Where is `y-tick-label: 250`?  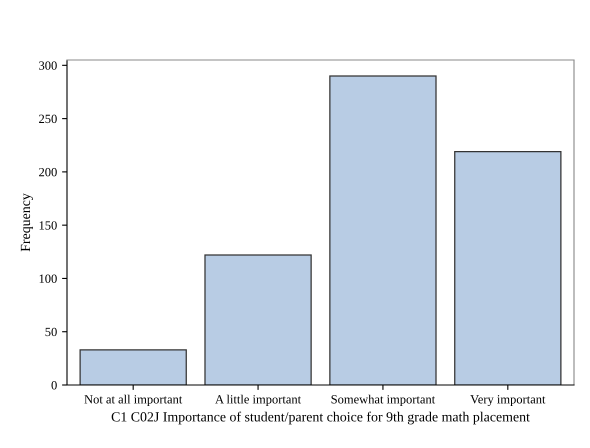 y-tick-label: 250 is located at coordinates (48, 119).